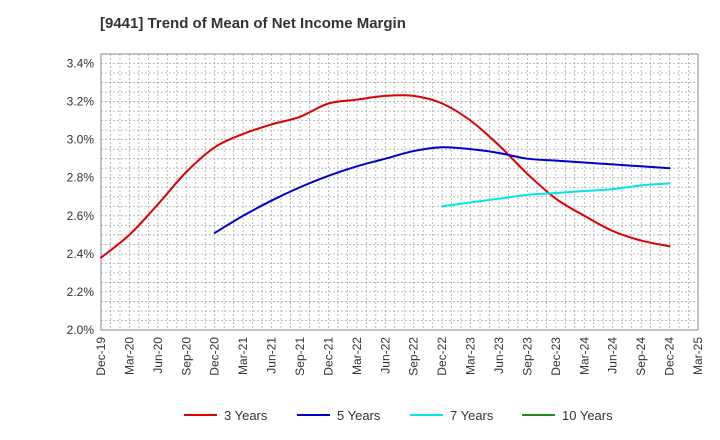 The height and width of the screenshot is (440, 720). What do you see at coordinates (158, 355) in the screenshot?
I see `x-tick-label: Jun-20` at bounding box center [158, 355].